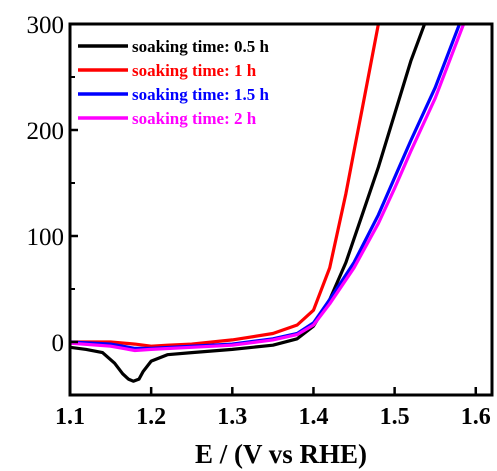 The width and height of the screenshot is (497, 471). Describe the element at coordinates (46, 25) in the screenshot. I see `y-tick-label: 300` at that location.